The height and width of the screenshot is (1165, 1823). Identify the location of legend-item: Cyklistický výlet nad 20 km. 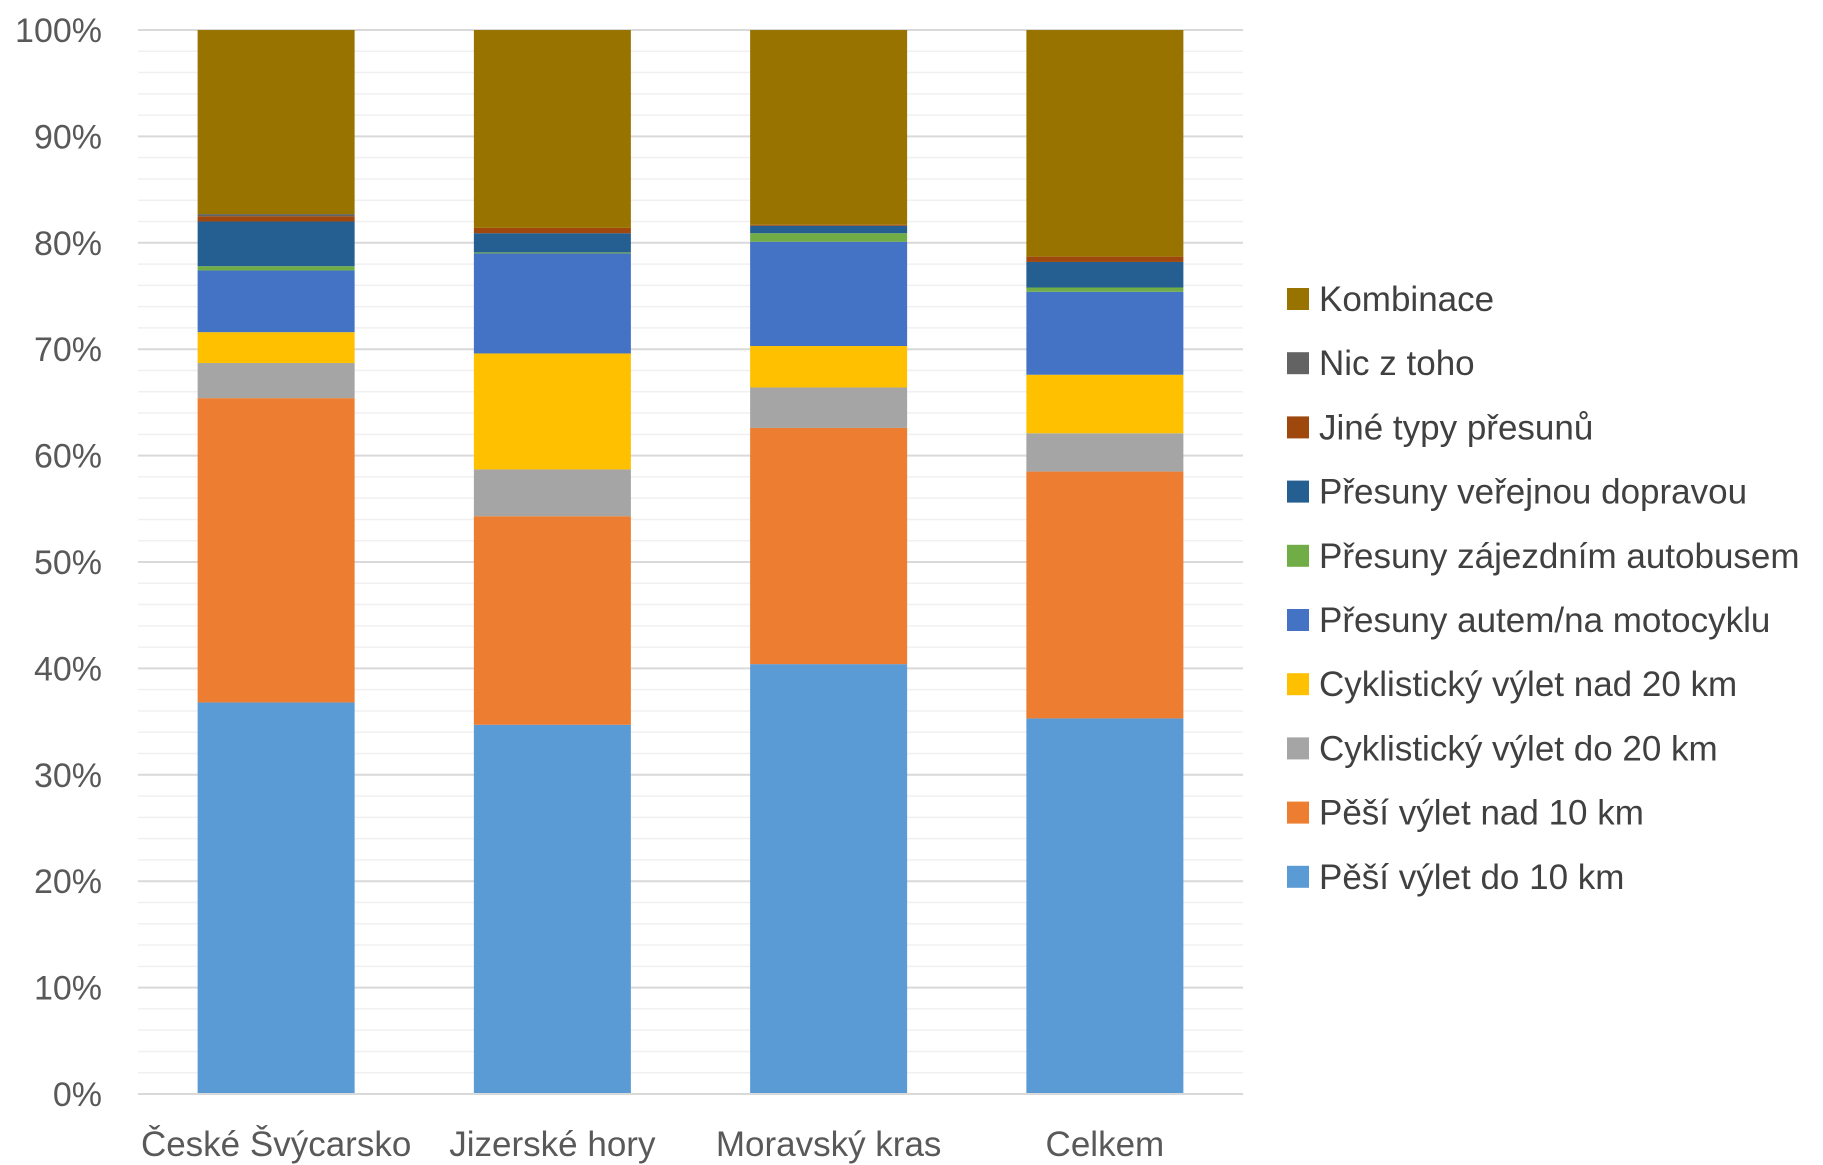
(1512, 684).